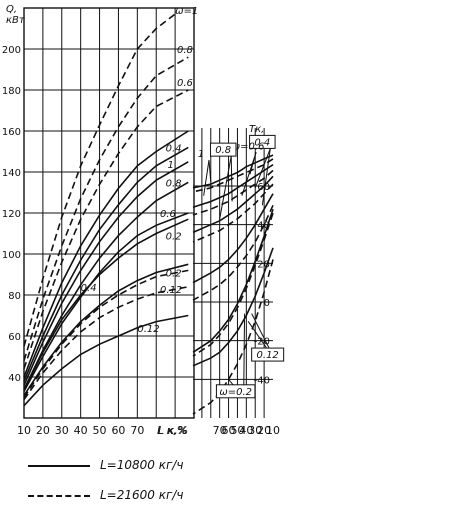  I want to click on t-x-tick-label: 60, so click(229, 430).